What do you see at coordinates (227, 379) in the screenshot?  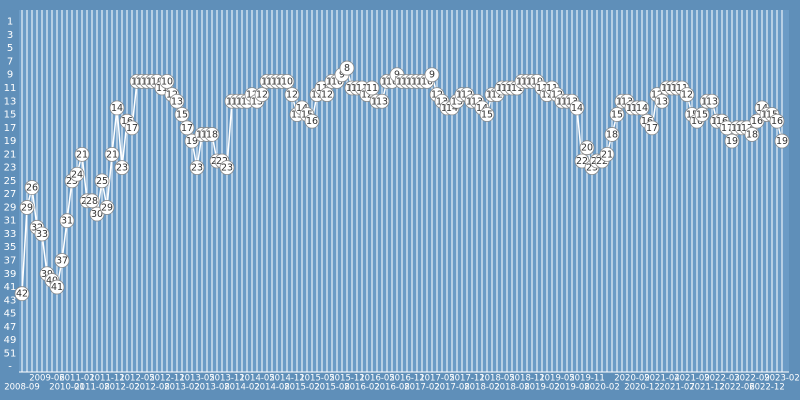 I see `x-tick-label: 2013-11` at bounding box center [227, 379].